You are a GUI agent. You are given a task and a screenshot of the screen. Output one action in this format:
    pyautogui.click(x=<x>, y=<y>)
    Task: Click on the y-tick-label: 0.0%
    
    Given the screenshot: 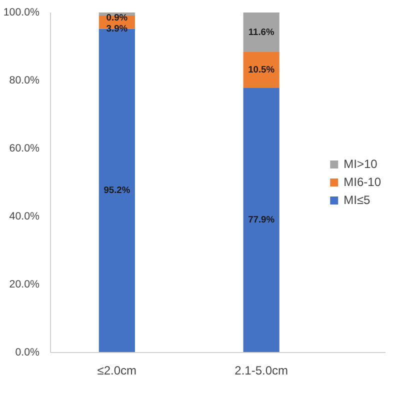 What is the action you would take?
    pyautogui.click(x=27, y=352)
    